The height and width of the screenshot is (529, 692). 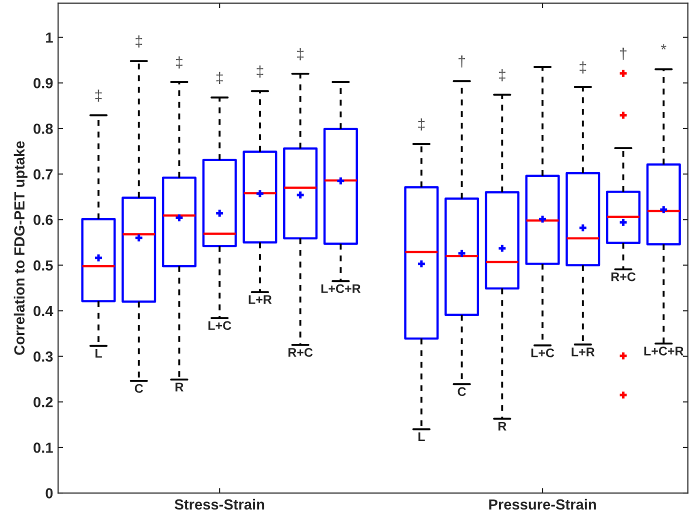 I want to click on y-tick-label: 0.8, so click(x=43, y=129).